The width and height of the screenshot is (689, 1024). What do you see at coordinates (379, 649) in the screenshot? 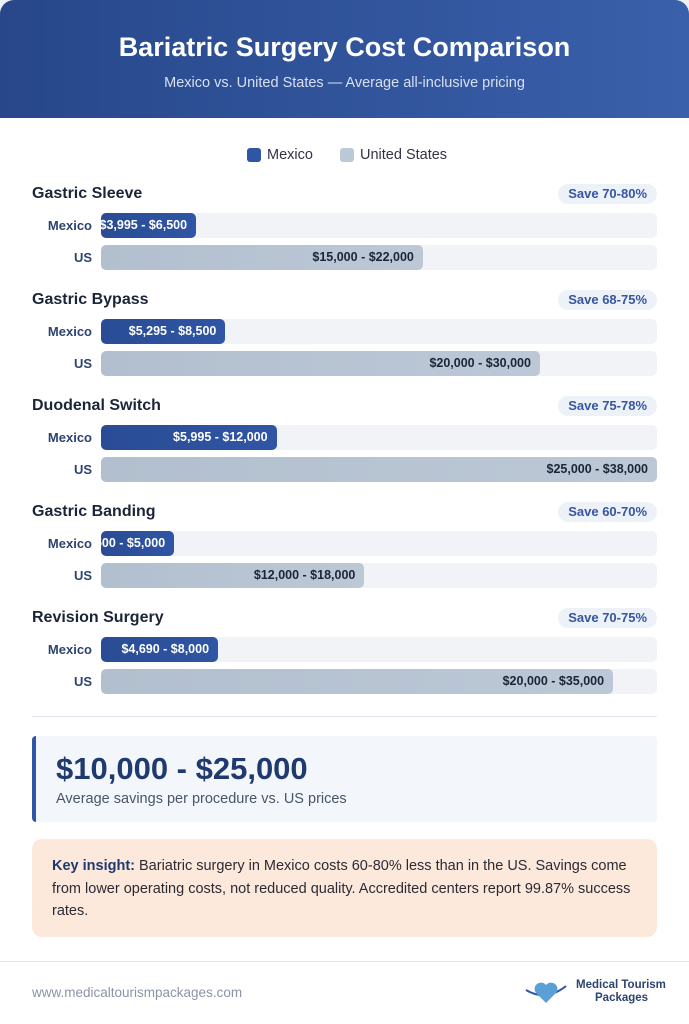
I see `bar-track: $4,690 - $8,000` at bounding box center [379, 649].